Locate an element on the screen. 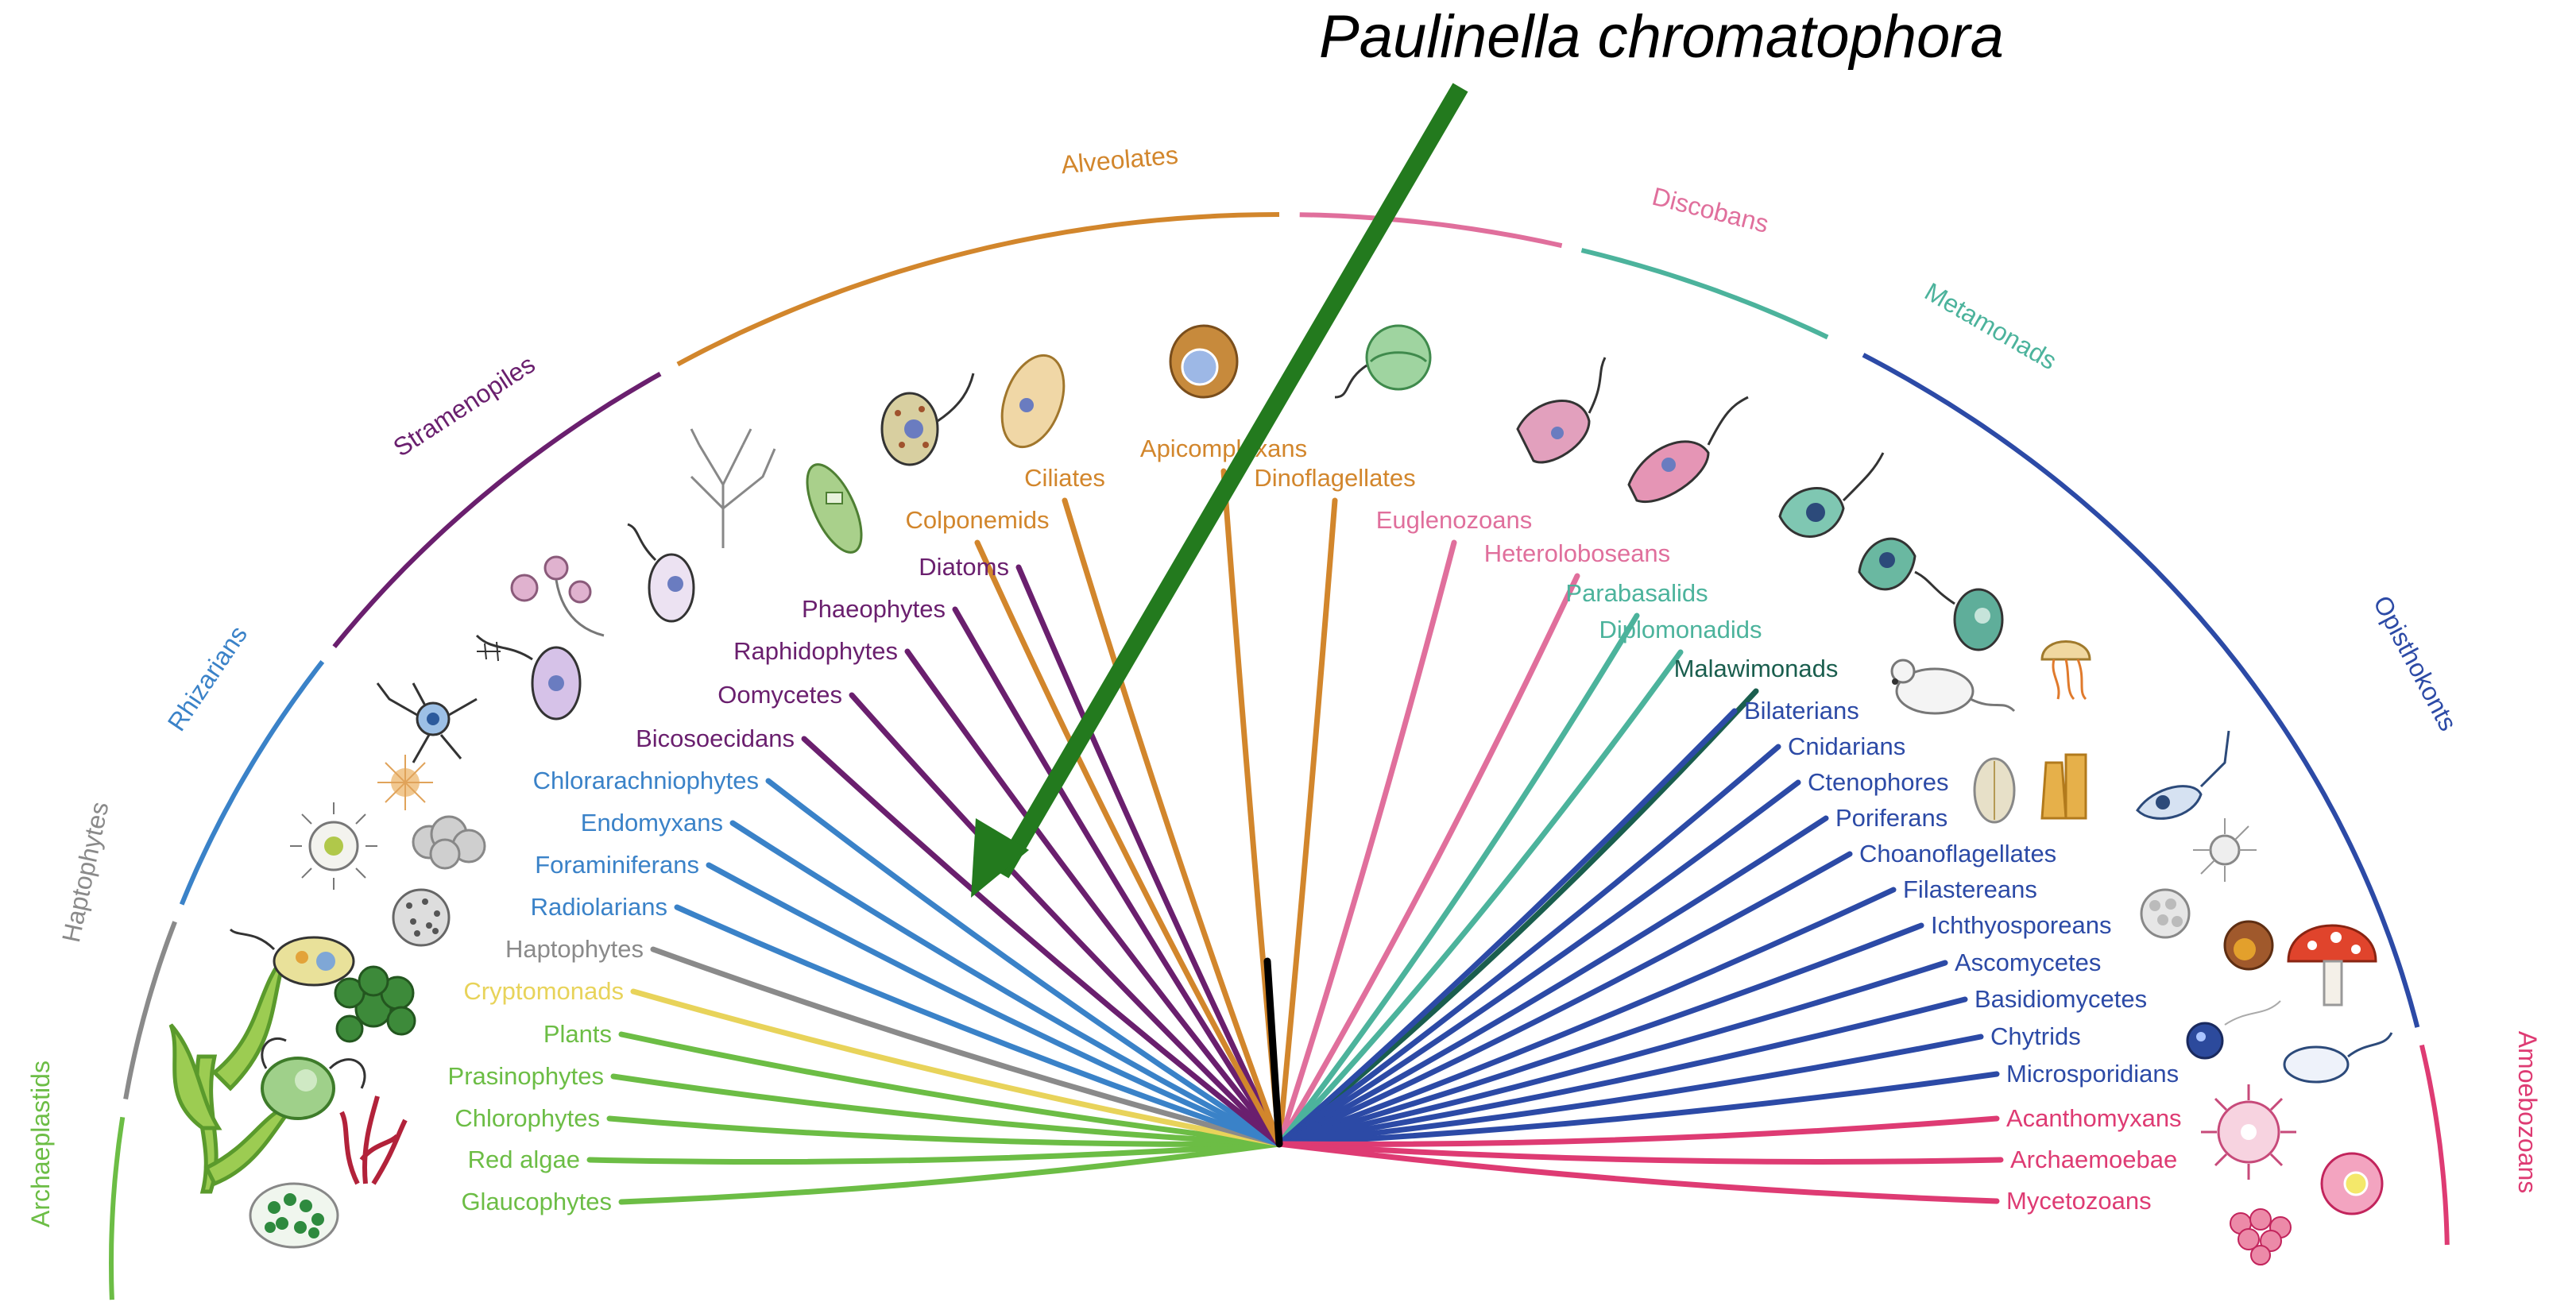 This screenshot has height=1306, width=2576. chytrid-illustration is located at coordinates (2233, 1030).